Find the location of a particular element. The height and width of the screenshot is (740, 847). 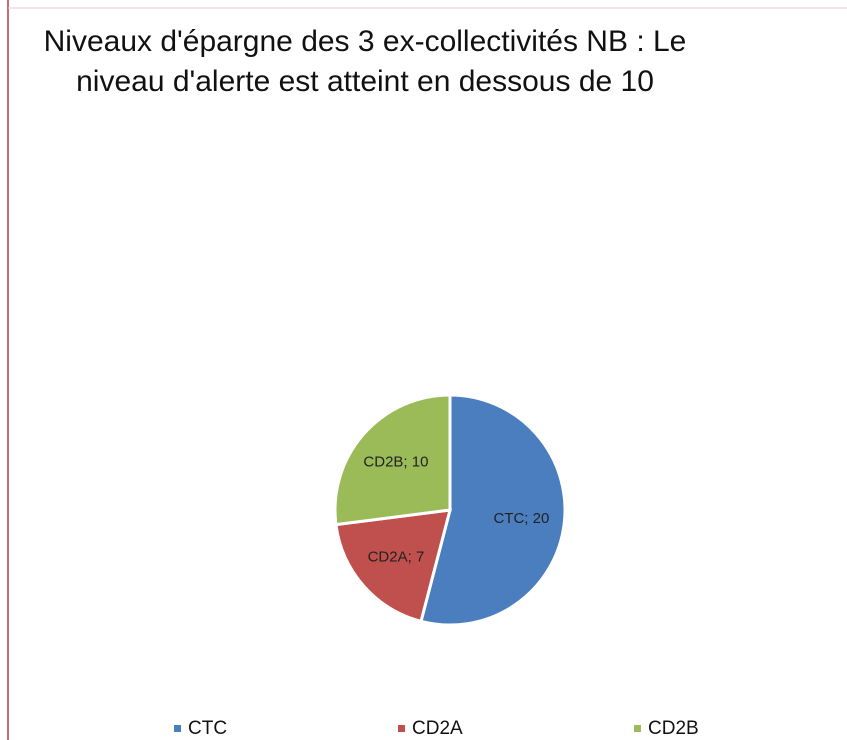

data-label: CD2A; 7 is located at coordinates (396, 557).